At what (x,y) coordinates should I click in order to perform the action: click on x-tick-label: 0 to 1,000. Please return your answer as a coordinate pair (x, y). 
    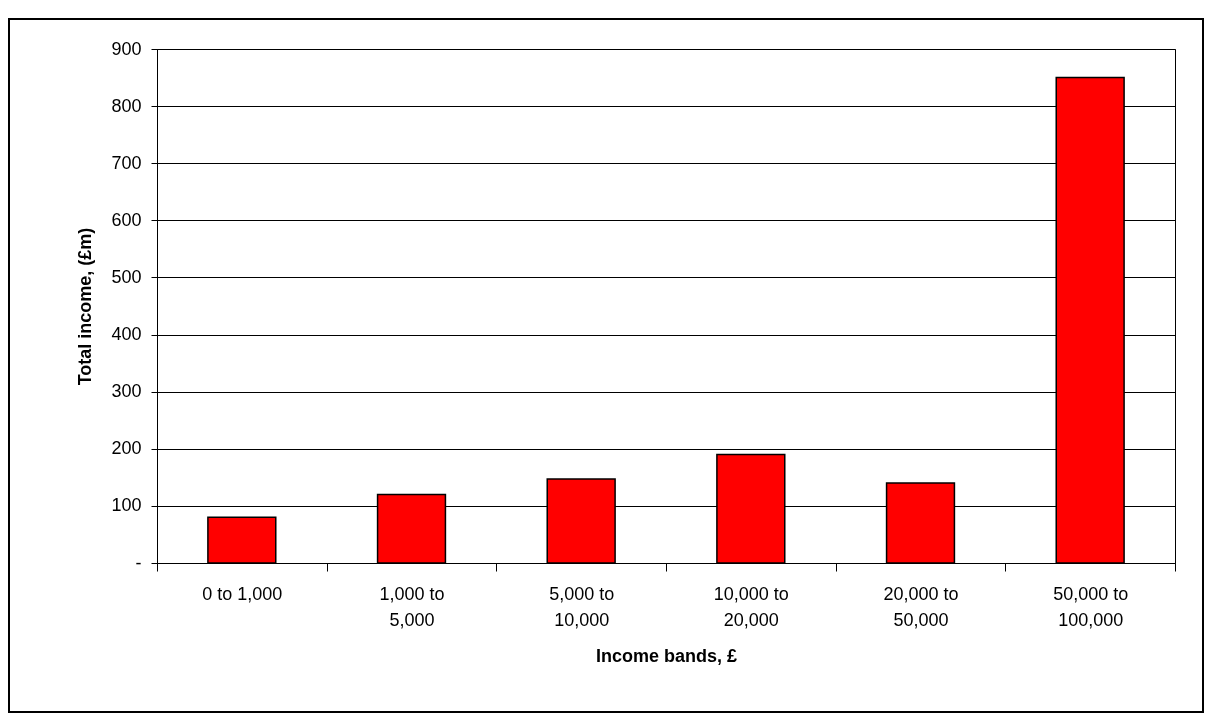
    Looking at the image, I should click on (242, 593).